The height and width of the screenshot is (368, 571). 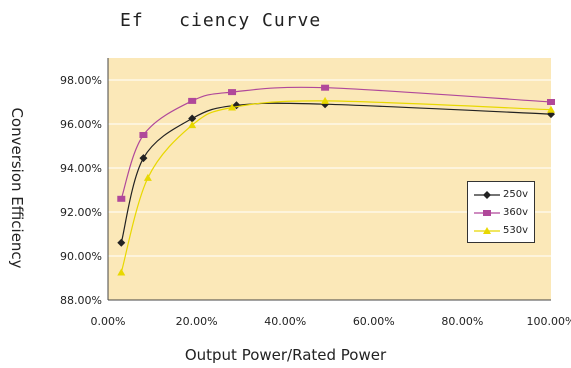 What do you see at coordinates (221, 20) in the screenshot?
I see `chart-title: Ef ciency Curve` at bounding box center [221, 20].